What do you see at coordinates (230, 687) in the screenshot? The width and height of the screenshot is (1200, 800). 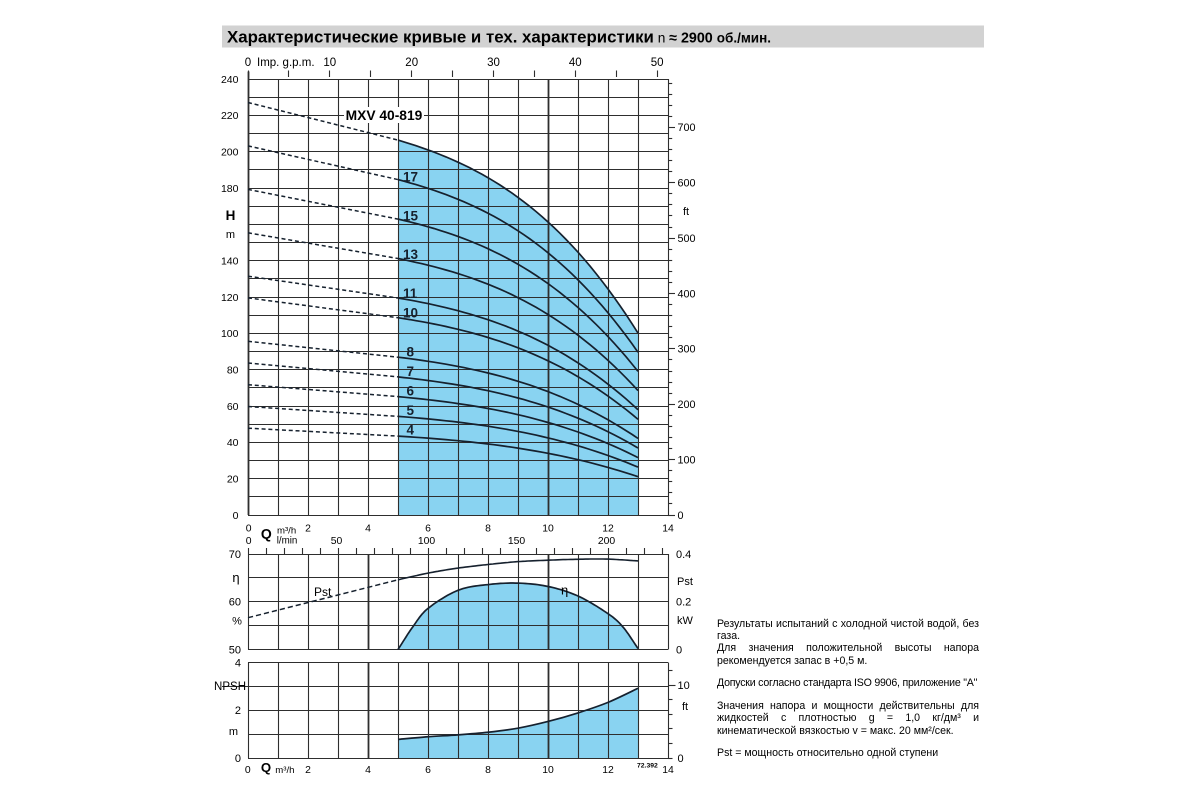 I see `svg-text: NPSH` at bounding box center [230, 687].